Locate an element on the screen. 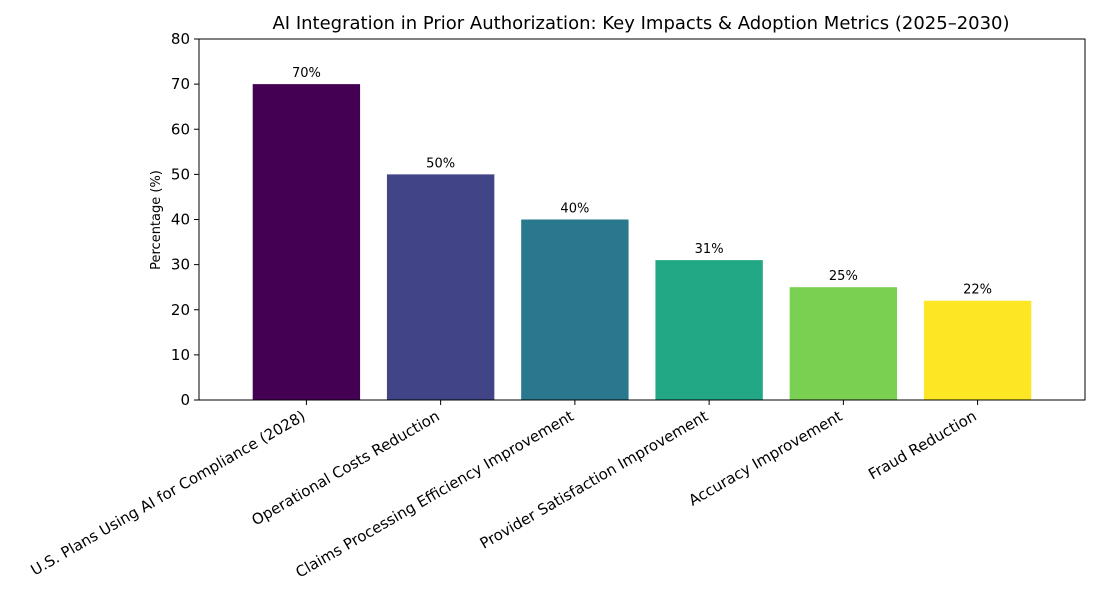 The width and height of the screenshot is (1100, 600). x-tick-label: Claims Processing Efficiency Improvement is located at coordinates (434, 494).